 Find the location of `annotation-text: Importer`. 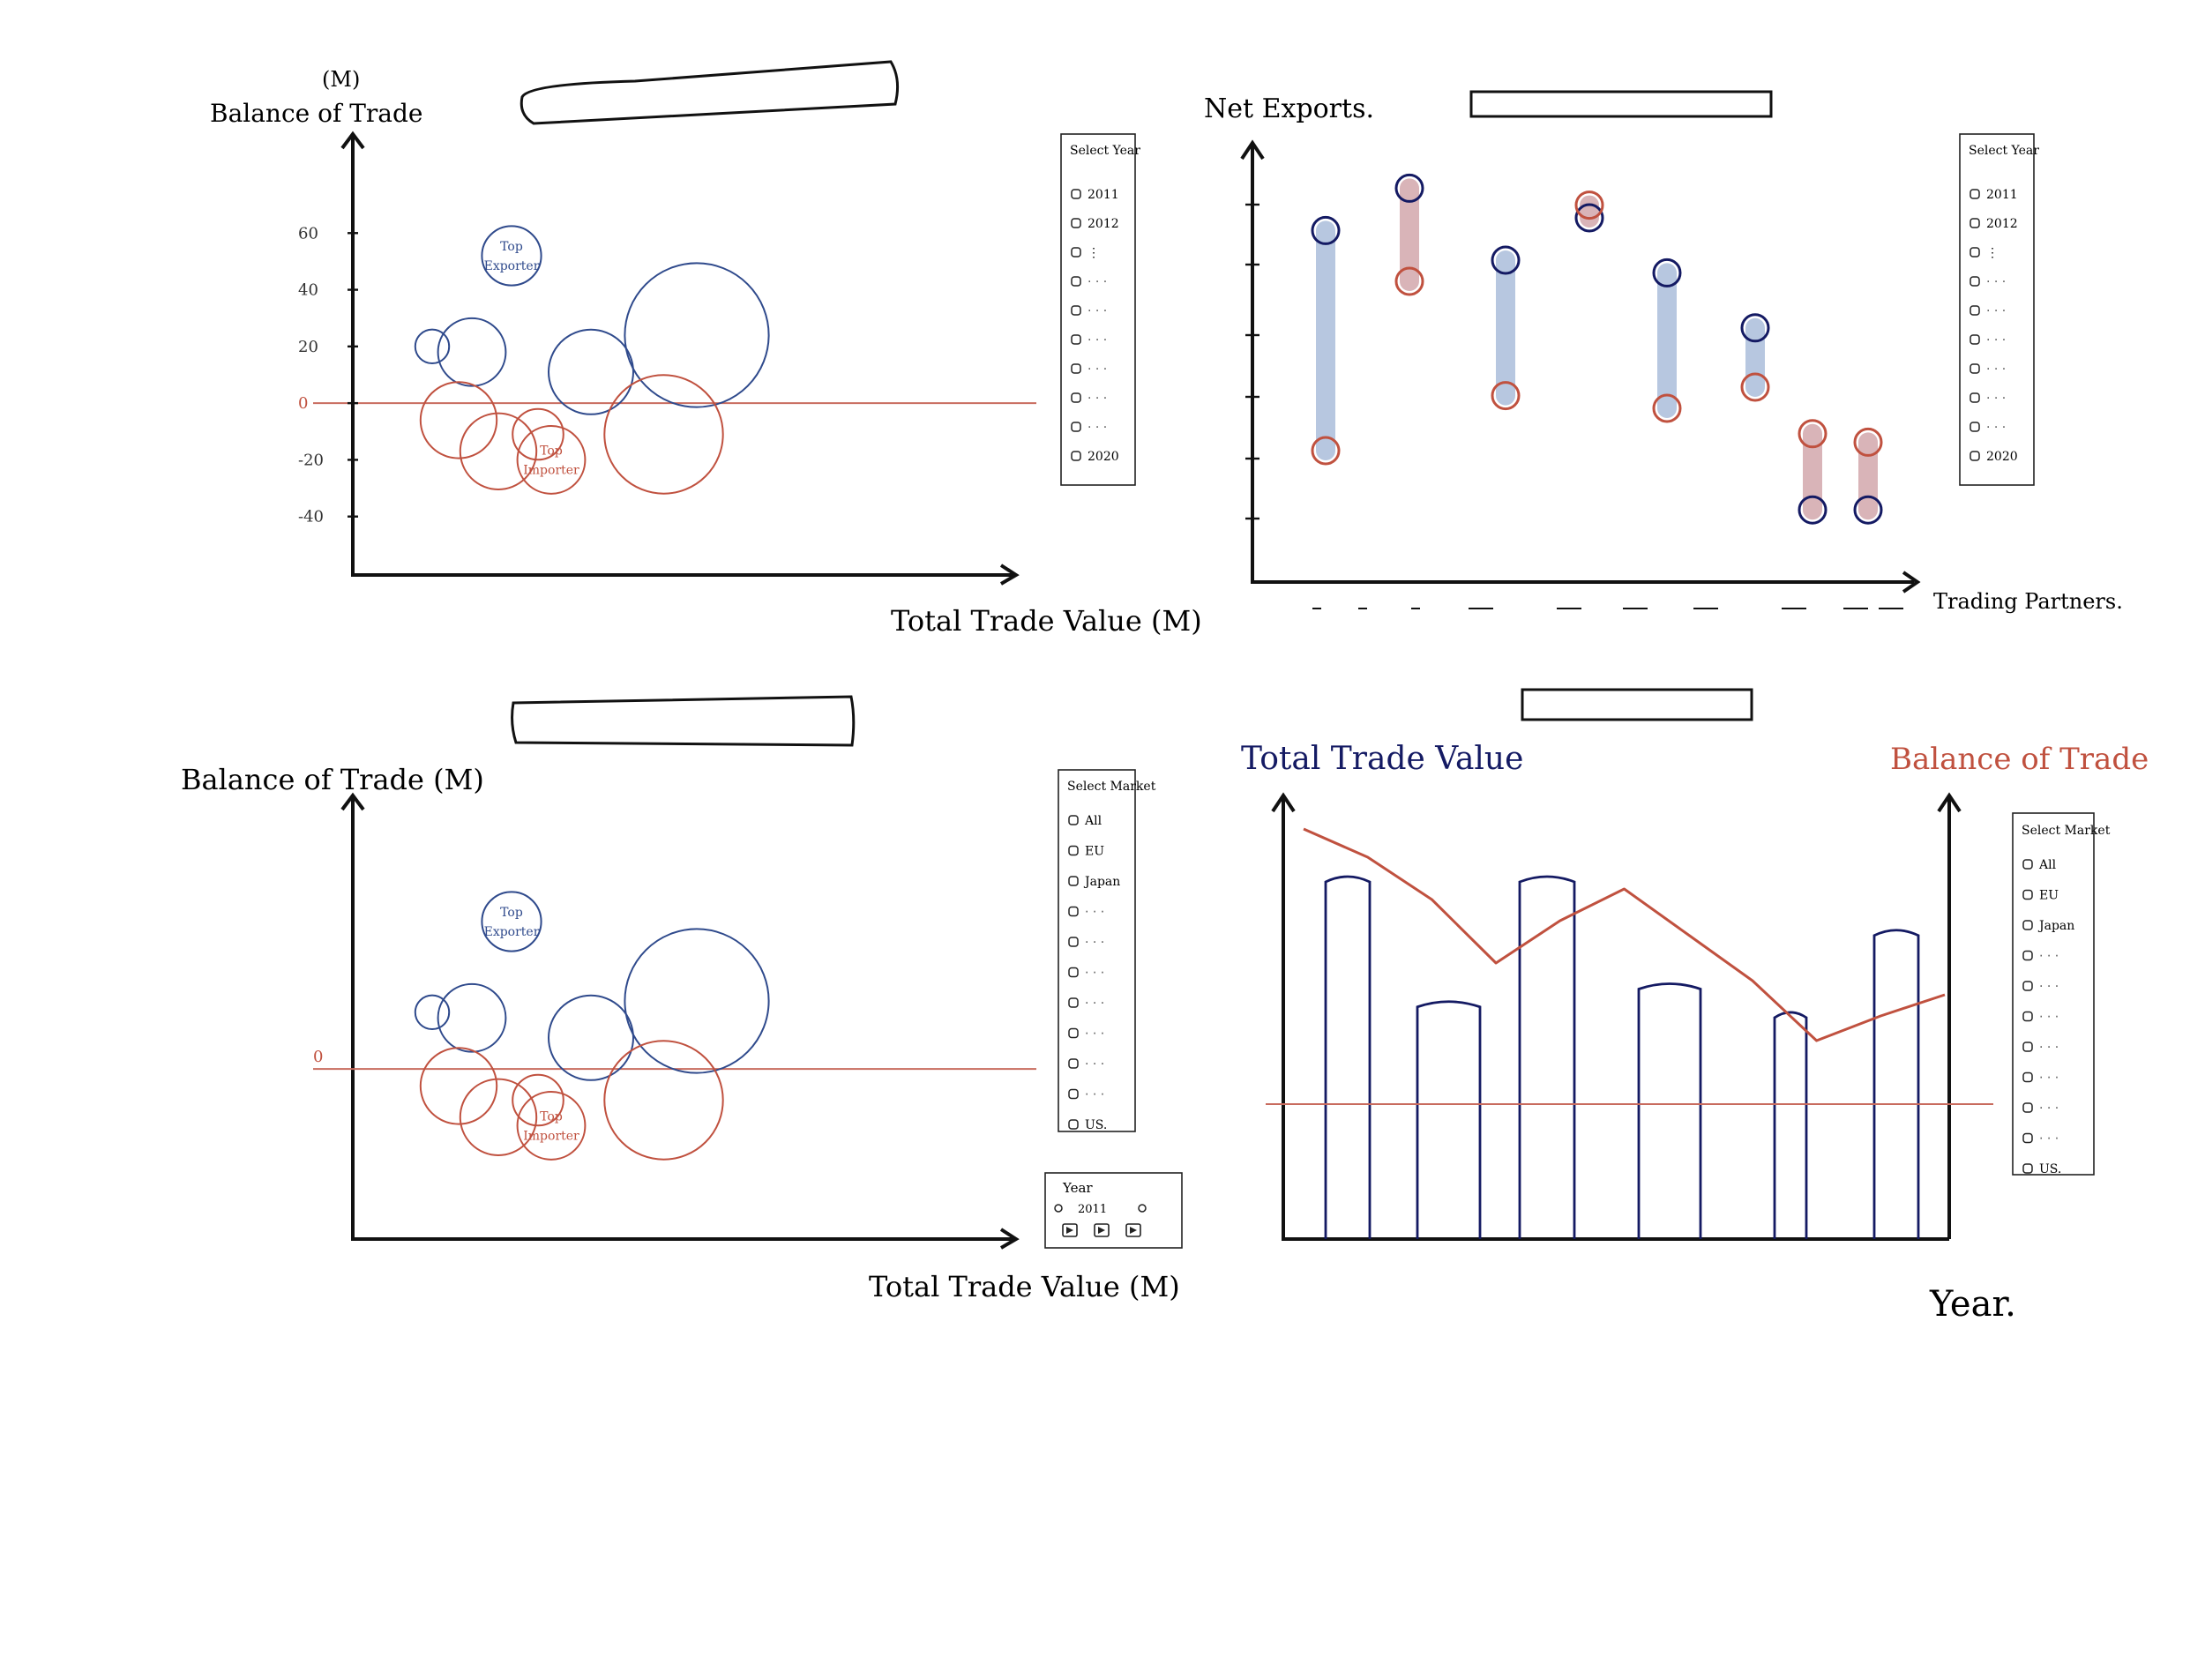

annotation-text: Importer is located at coordinates (551, 1136).